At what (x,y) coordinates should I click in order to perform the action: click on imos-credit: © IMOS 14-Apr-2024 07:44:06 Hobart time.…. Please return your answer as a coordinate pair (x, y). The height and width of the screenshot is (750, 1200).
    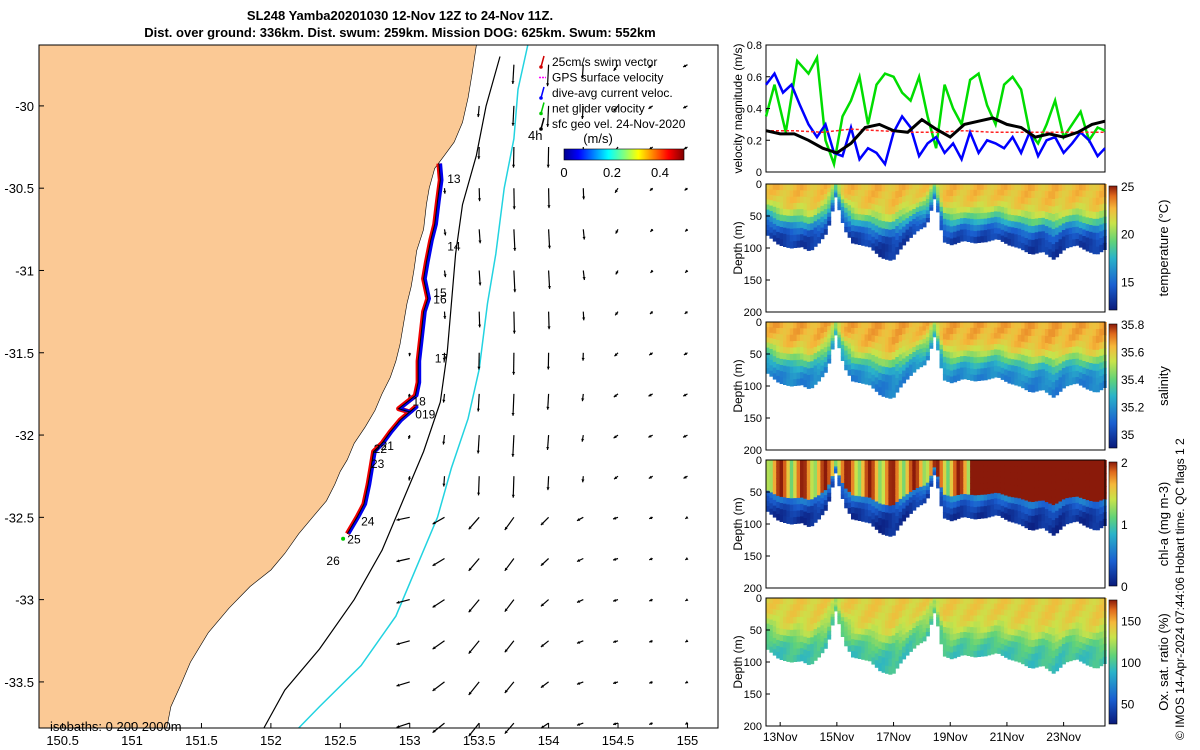
    Looking at the image, I should click on (1180, 589).